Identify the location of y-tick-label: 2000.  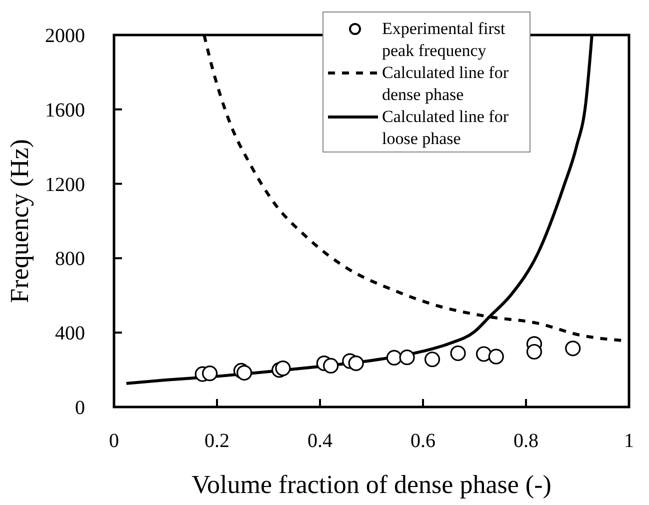
(65, 36).